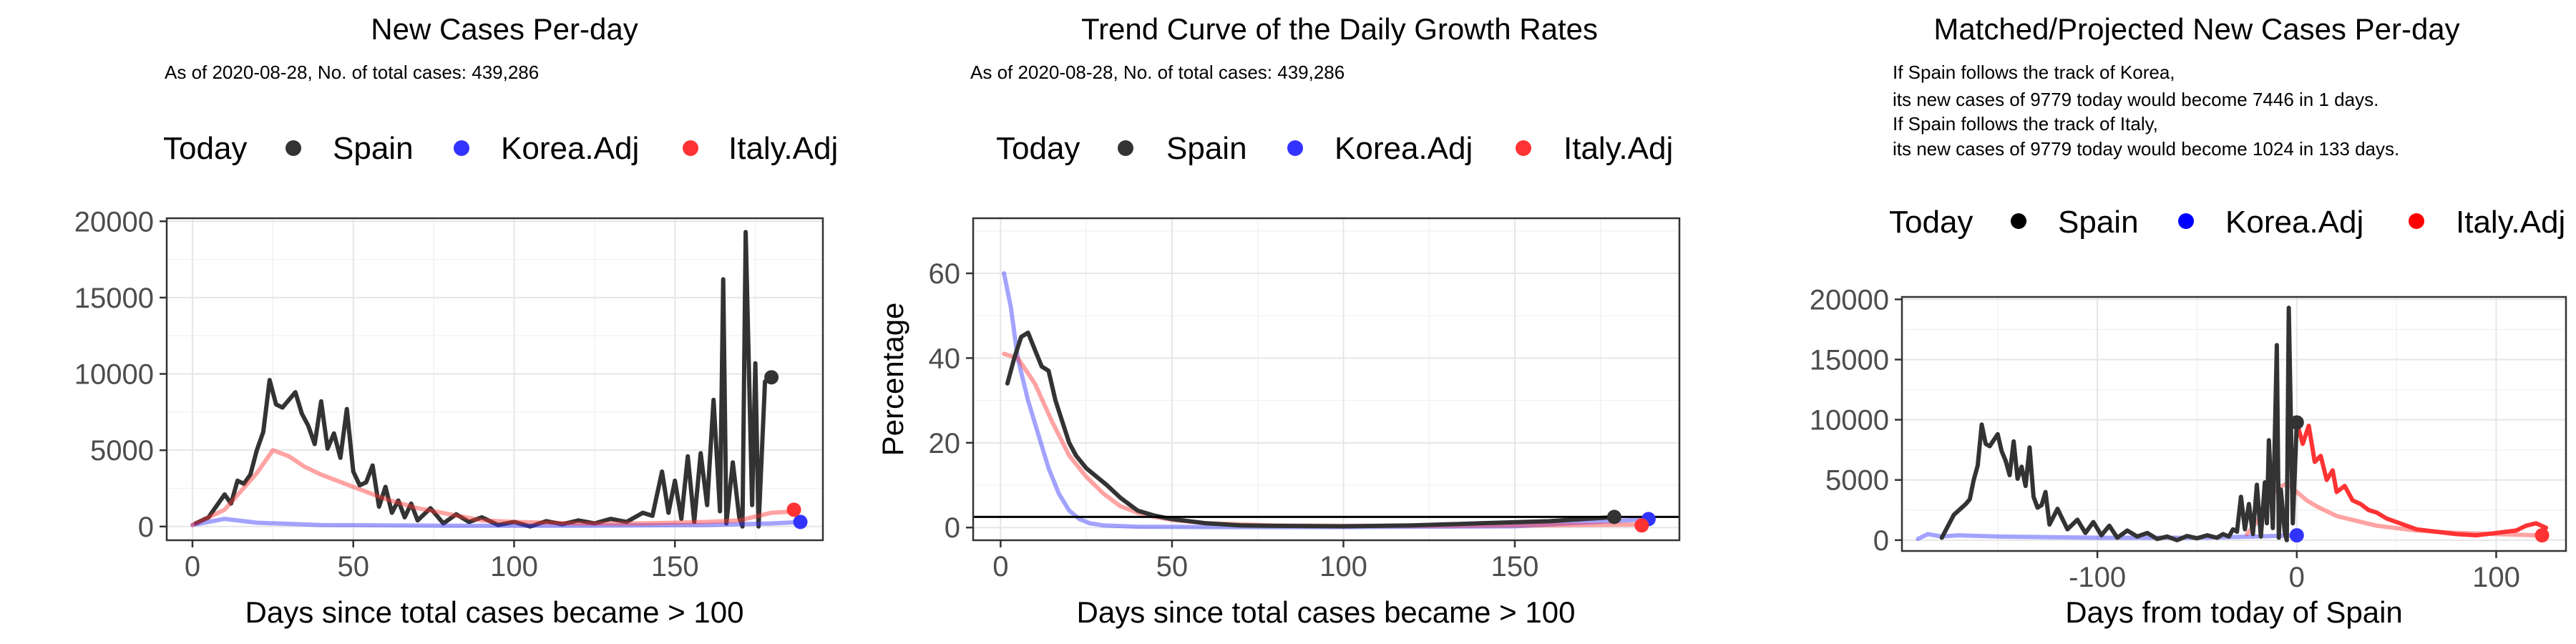 The width and height of the screenshot is (2576, 644). I want to click on panel-1-title: New Cases Per-day, so click(504, 29).